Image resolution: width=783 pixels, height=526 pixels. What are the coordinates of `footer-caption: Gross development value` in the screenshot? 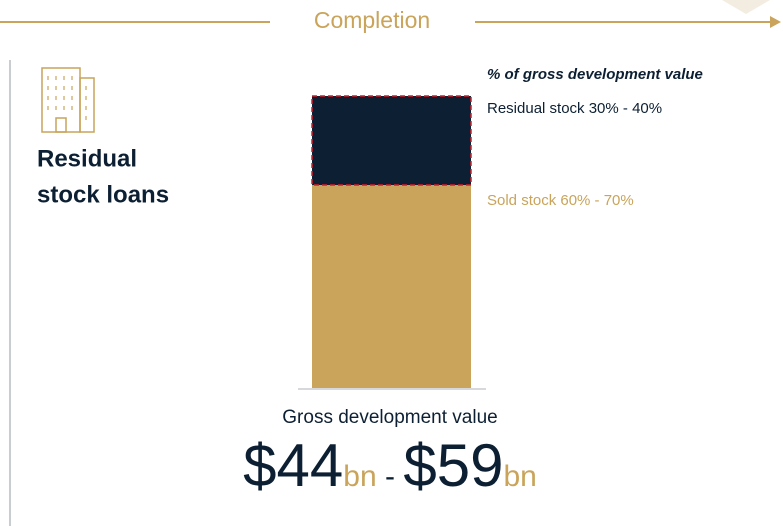 It's located at (389, 417).